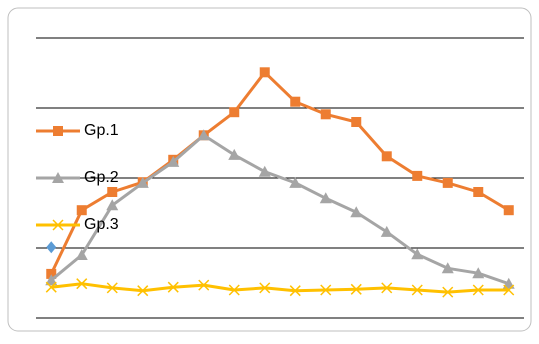 Image resolution: width=539 pixels, height=344 pixels. Describe the element at coordinates (101, 224) in the screenshot. I see `legend-label: Gp.3` at that location.